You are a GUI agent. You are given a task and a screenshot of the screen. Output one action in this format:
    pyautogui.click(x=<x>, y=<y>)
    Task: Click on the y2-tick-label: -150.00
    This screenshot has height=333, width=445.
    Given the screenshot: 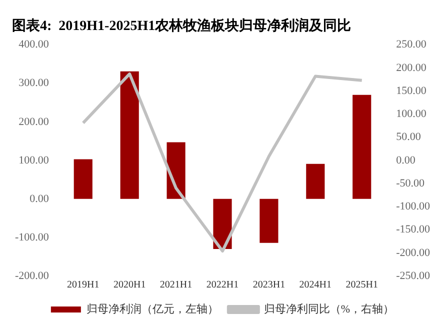 What is the action you would take?
    pyautogui.click(x=413, y=230)
    